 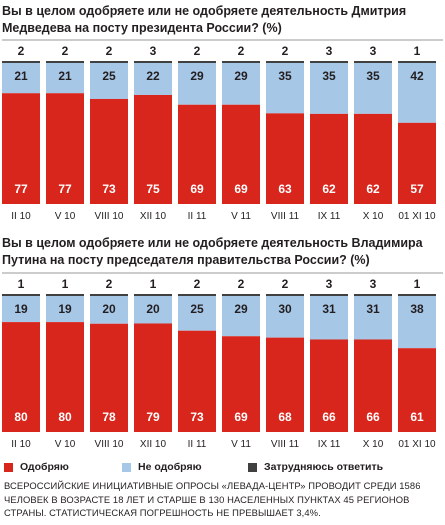 What do you see at coordinates (44, 467) in the screenshot?
I see `legend-label-approve: Одобряю` at bounding box center [44, 467].